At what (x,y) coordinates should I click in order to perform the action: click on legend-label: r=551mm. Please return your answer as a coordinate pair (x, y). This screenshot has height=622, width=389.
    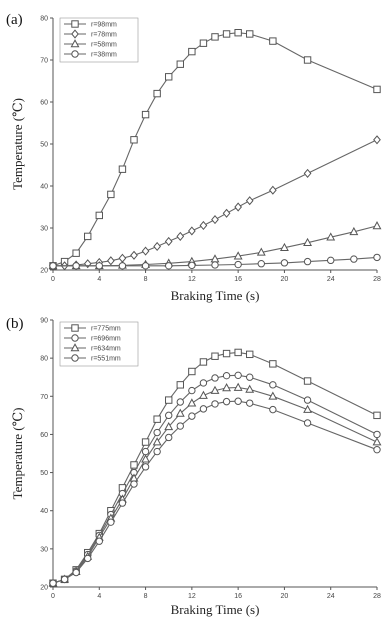
    Looking at the image, I should click on (106, 359).